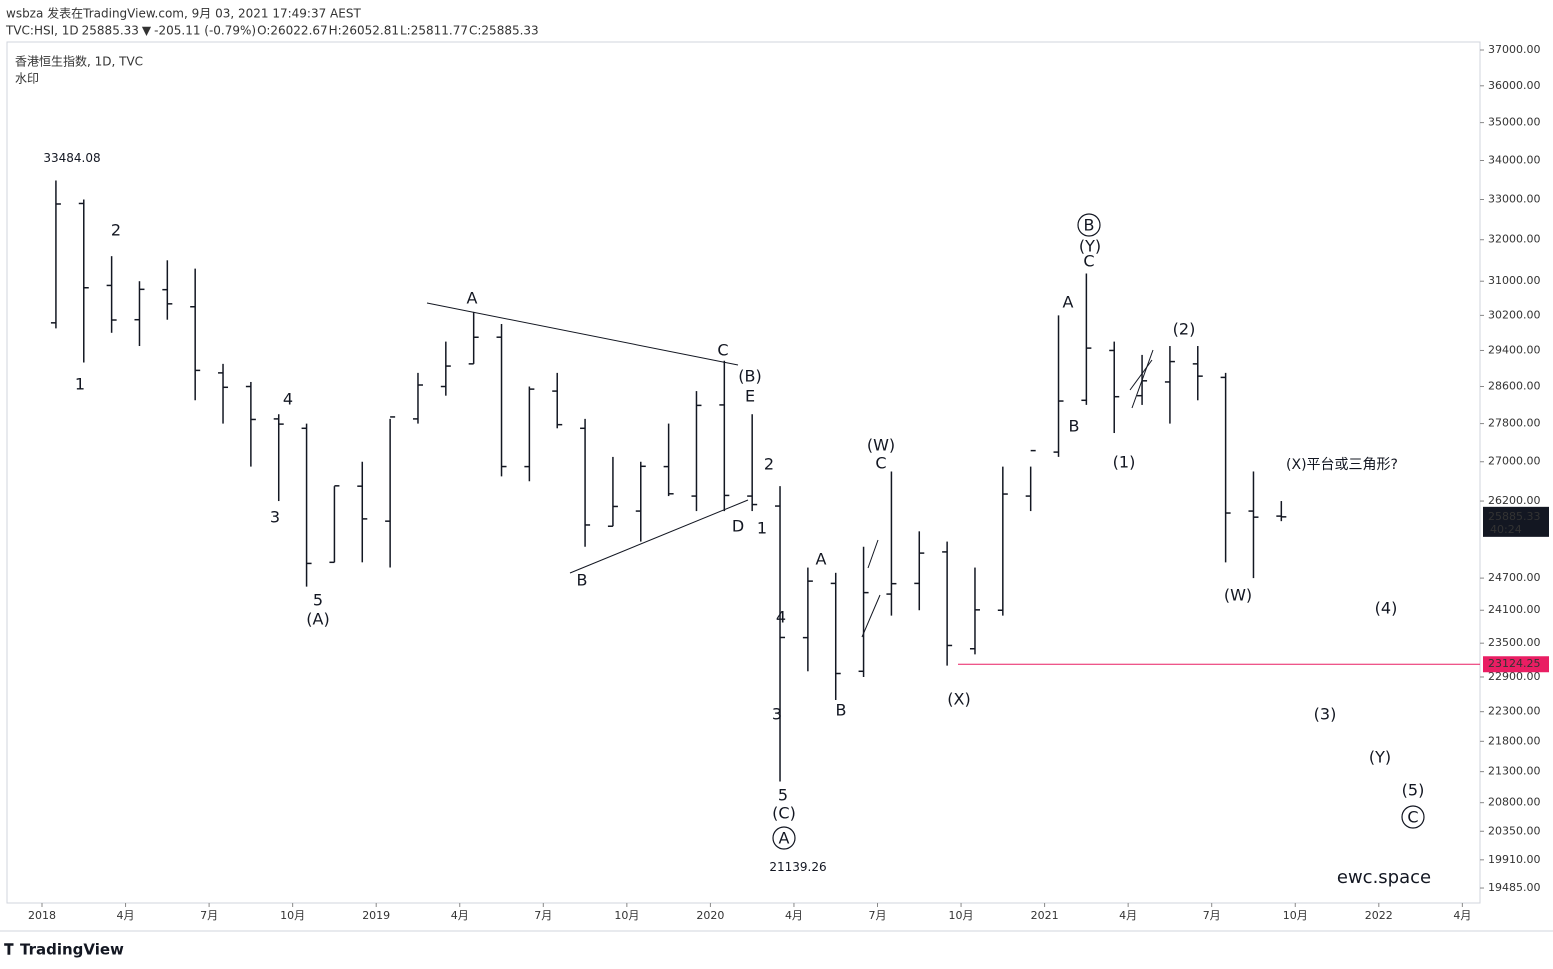  Describe the element at coordinates (1514, 280) in the screenshot. I see `y-tick-label: 31000.00` at that location.